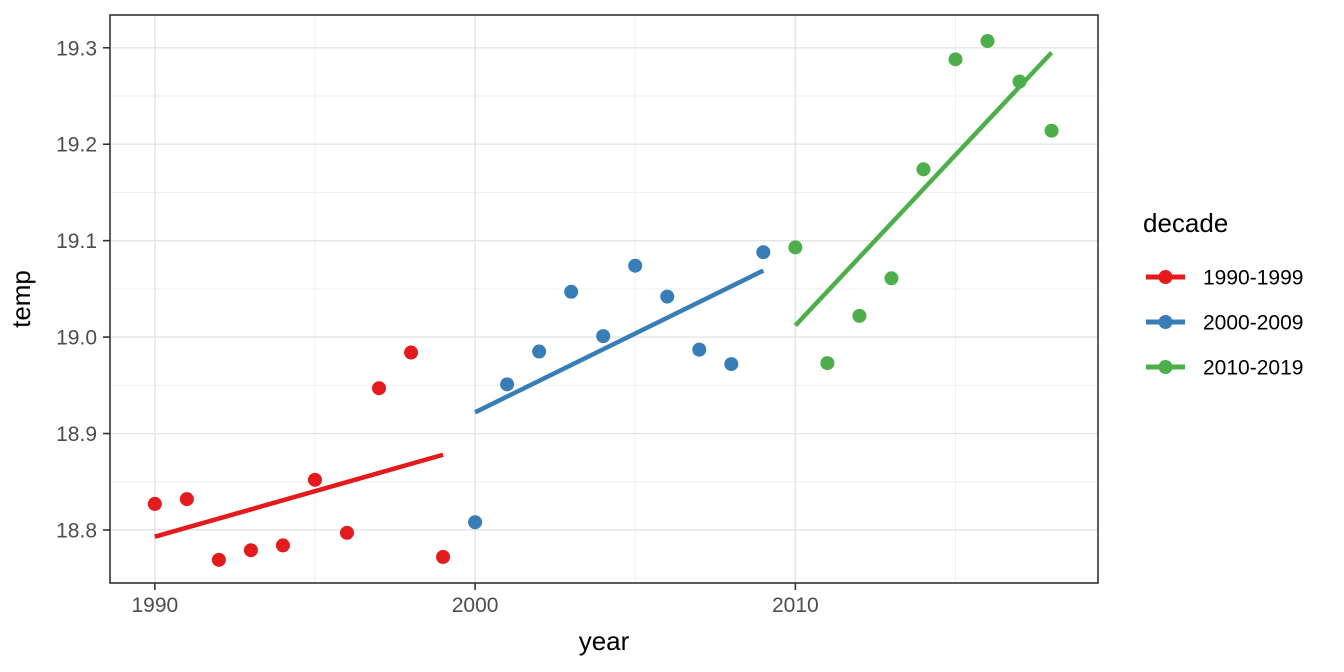 The width and height of the screenshot is (1344, 672). Describe the element at coordinates (475, 605) in the screenshot. I see `x-tick-label: 2000` at that location.